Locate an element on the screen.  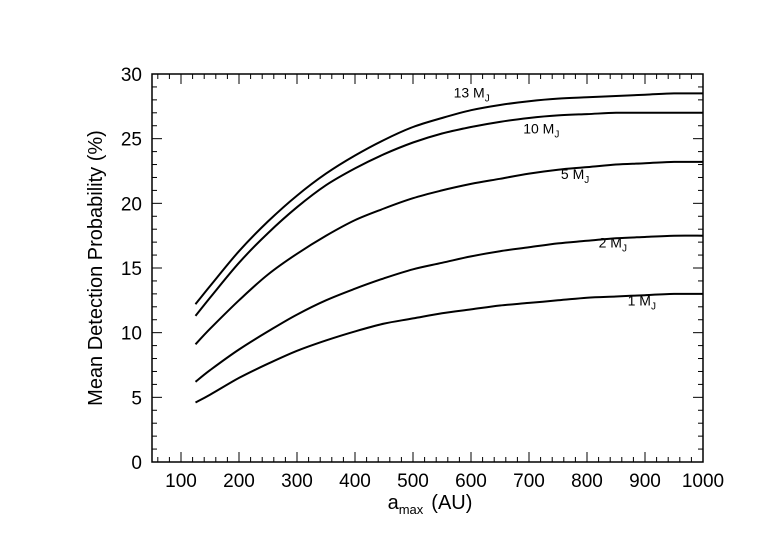
series-line is located at coordinates (449, 348).